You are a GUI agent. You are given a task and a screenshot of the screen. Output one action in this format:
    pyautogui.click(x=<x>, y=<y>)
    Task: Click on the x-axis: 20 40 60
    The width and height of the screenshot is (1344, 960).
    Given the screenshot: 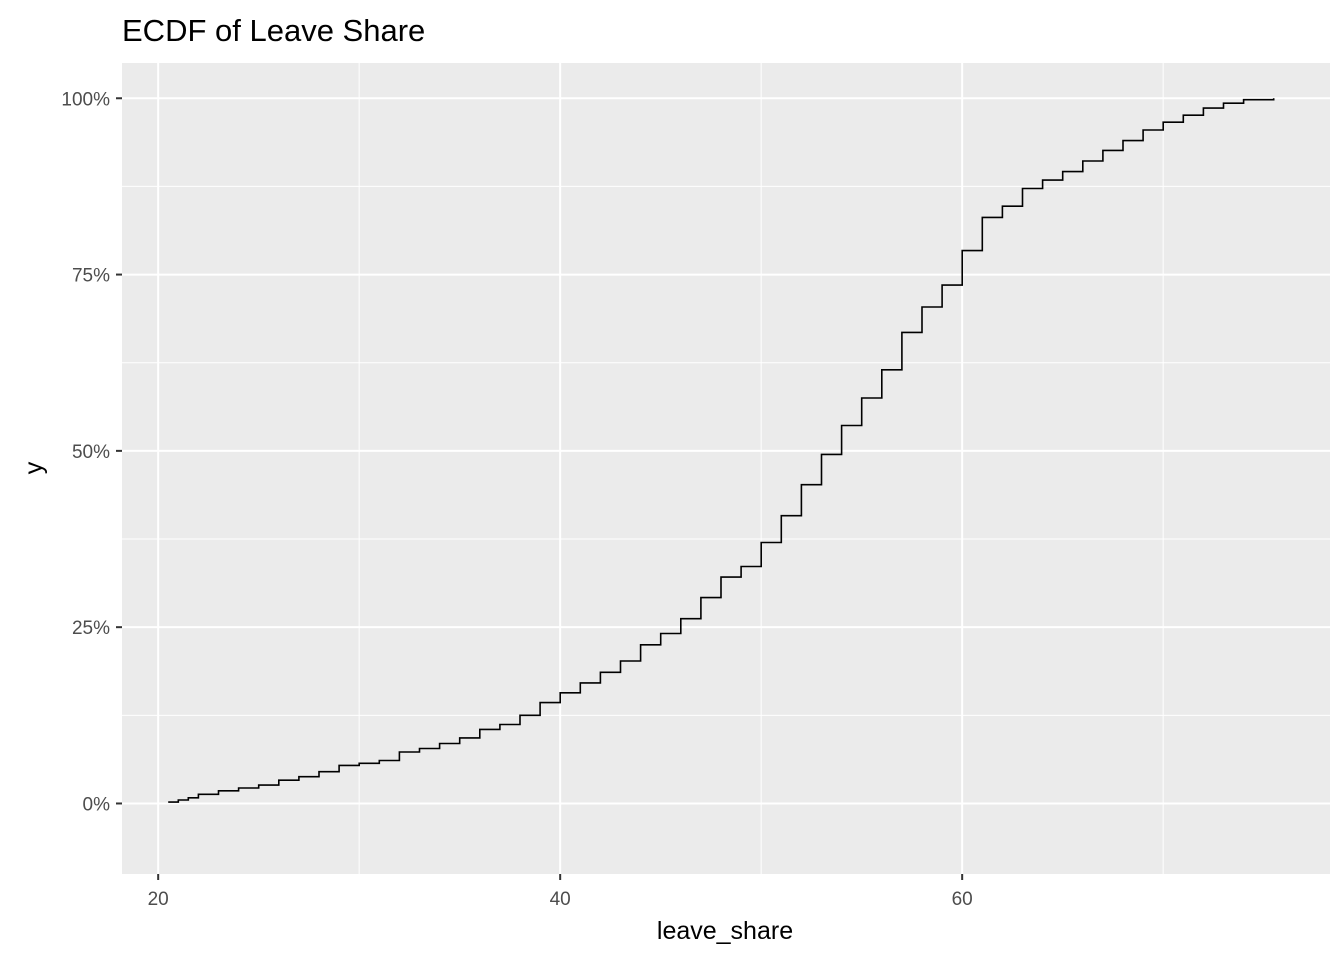 What is the action you would take?
    pyautogui.click(x=560, y=892)
    